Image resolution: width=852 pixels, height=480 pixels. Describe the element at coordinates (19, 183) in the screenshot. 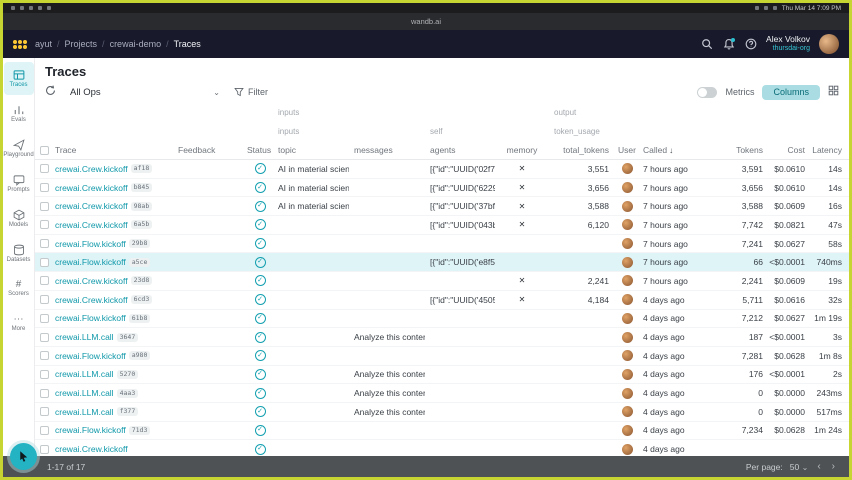

I see `sidebar-item-prompts: Prompts` at that location.